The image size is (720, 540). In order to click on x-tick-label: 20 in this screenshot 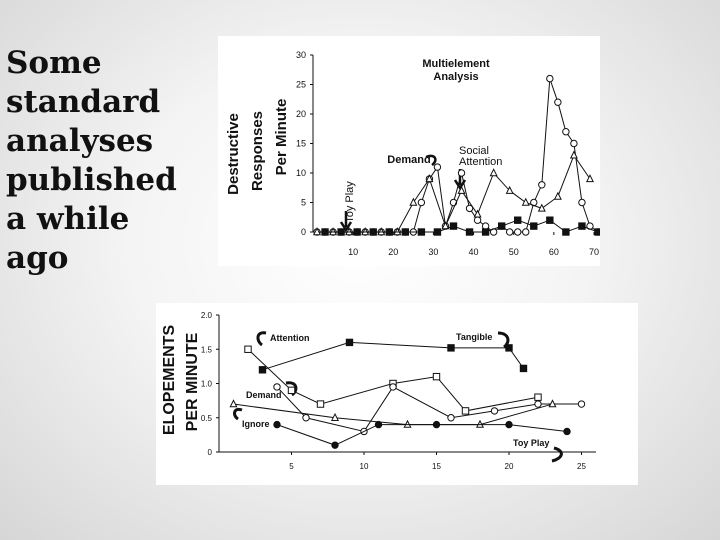, I will do `click(393, 252)`.